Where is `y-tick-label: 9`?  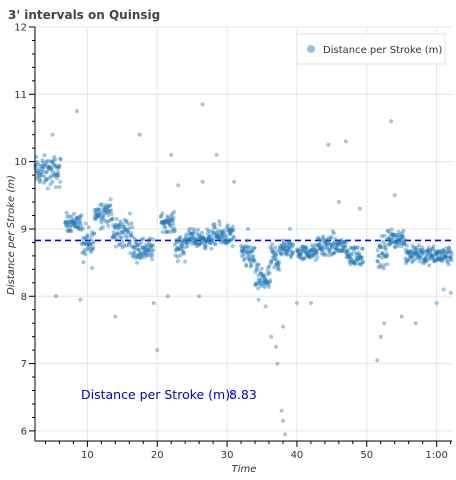 y-tick-label: 9 is located at coordinates (24, 229).